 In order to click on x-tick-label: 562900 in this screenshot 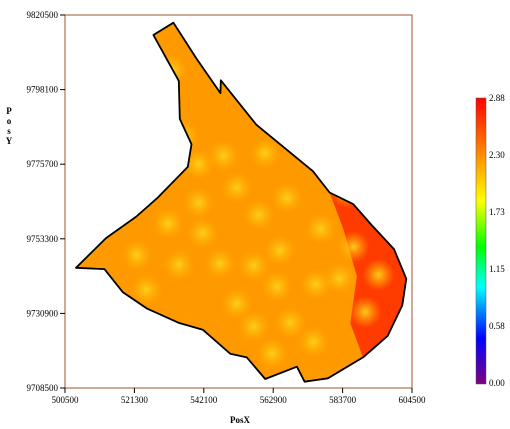, I will do `click(274, 400)`.